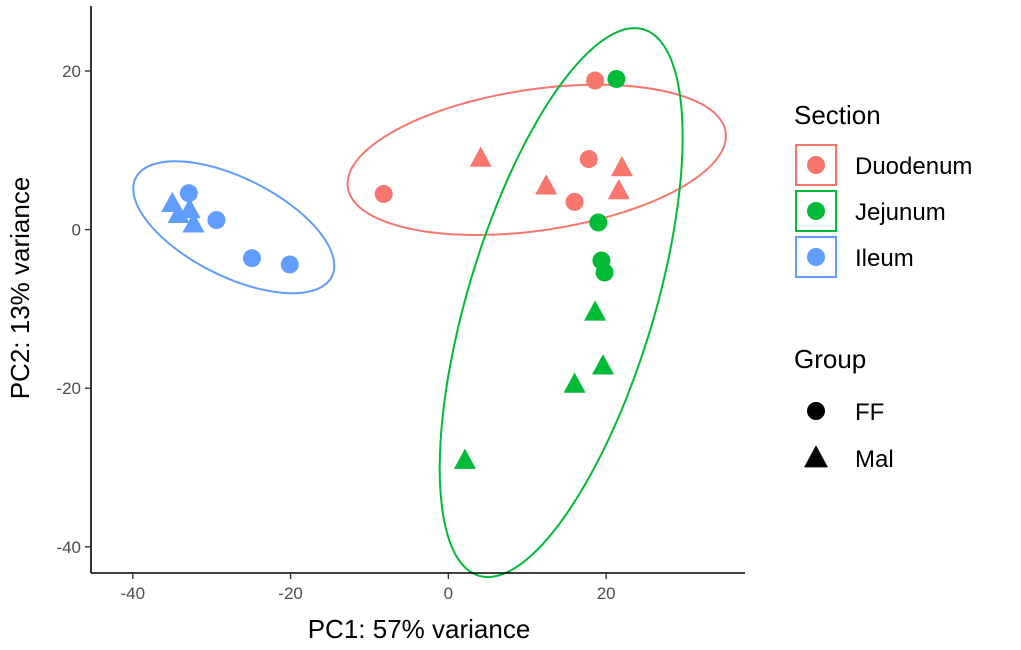 The image size is (1021, 650). Describe the element at coordinates (816, 165) in the screenshot. I see `legend-swatch-duodenum` at that location.